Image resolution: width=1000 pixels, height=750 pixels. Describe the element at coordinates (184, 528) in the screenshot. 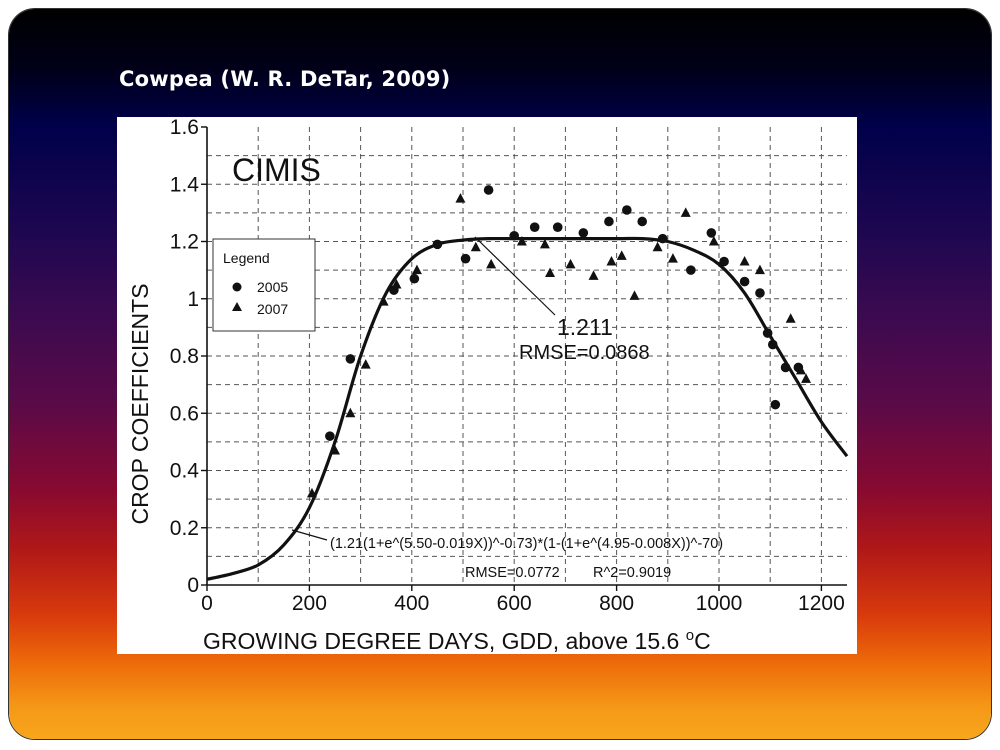

I see `y-tick-label: 0.2` at that location.